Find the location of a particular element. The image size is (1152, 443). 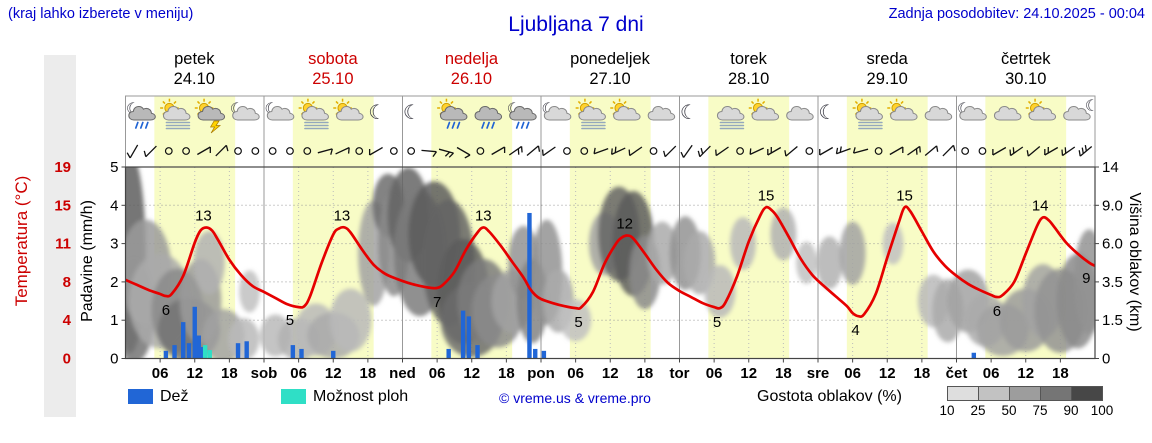

x-tick-label: sre is located at coordinates (818, 373).